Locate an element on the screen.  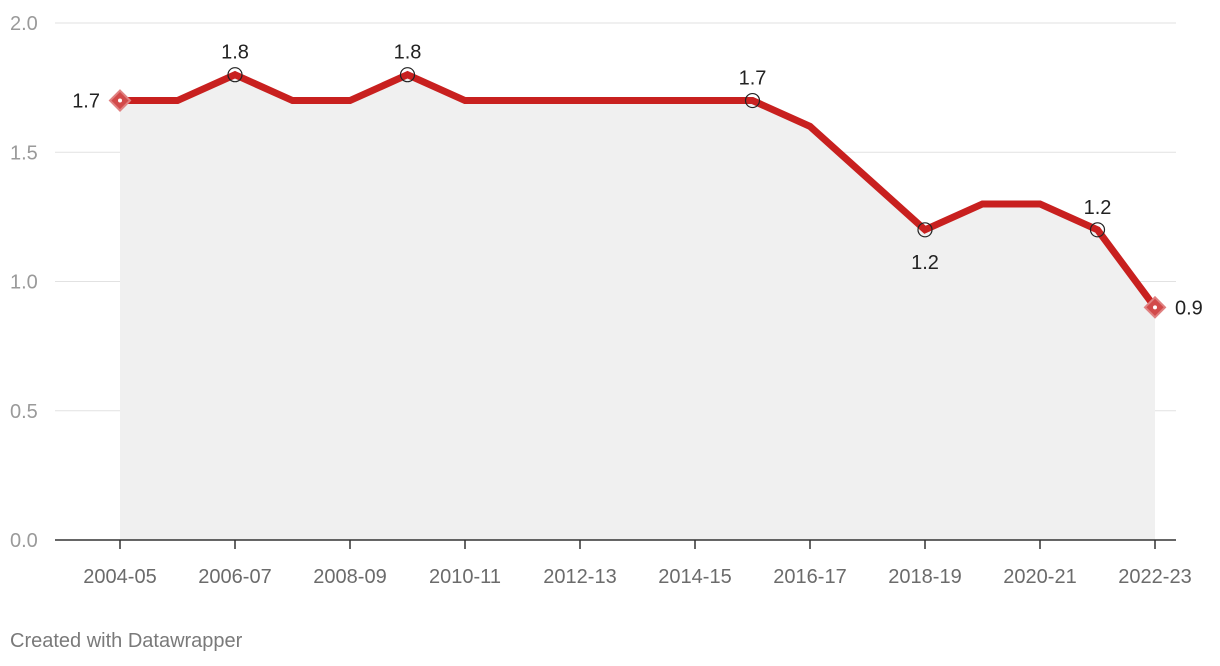
x-tick-label: 2018-19 is located at coordinates (924, 577).